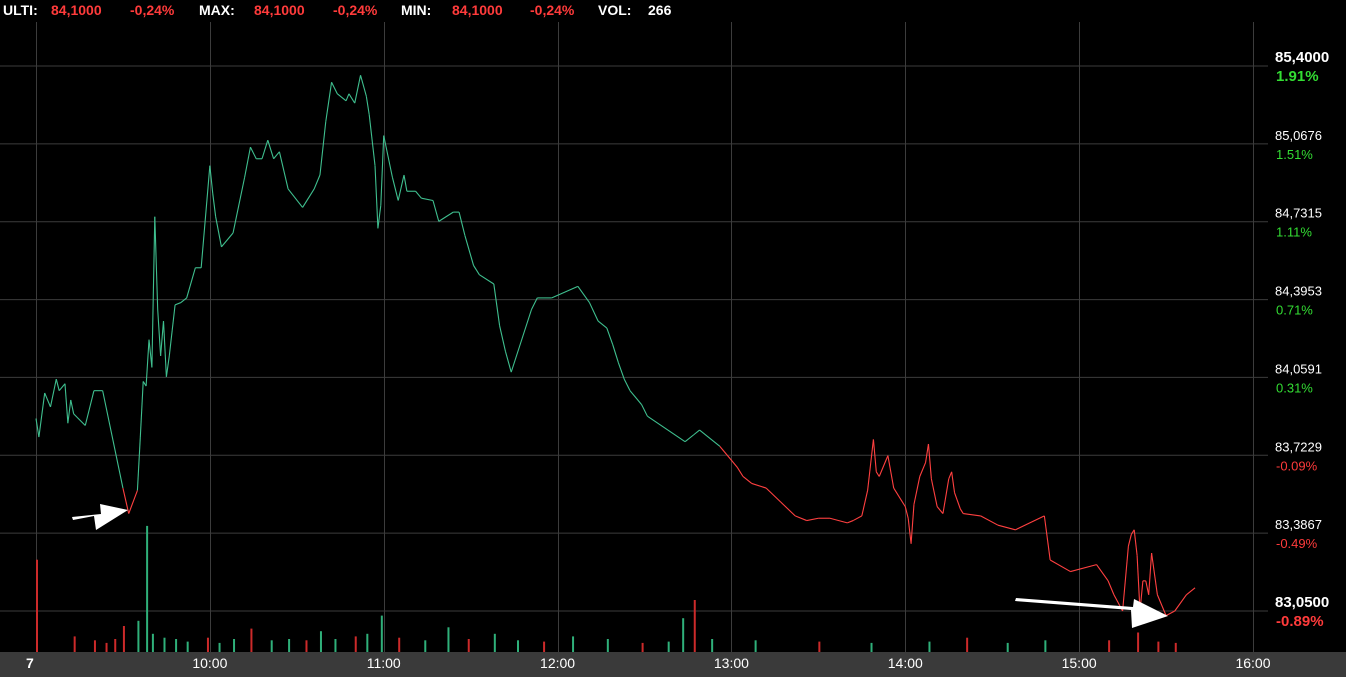 Image resolution: width=1346 pixels, height=677 pixels. What do you see at coordinates (1294, 310) in the screenshot?
I see `y-tick-percent: 0.71%` at bounding box center [1294, 310].